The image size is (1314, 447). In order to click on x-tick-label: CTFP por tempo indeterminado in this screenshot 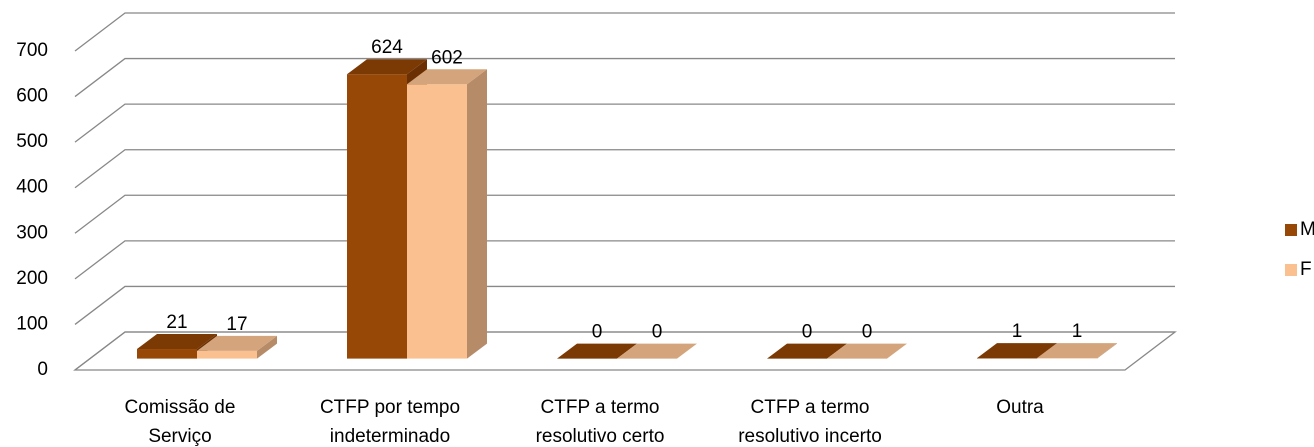, I will do `click(390, 422)`.